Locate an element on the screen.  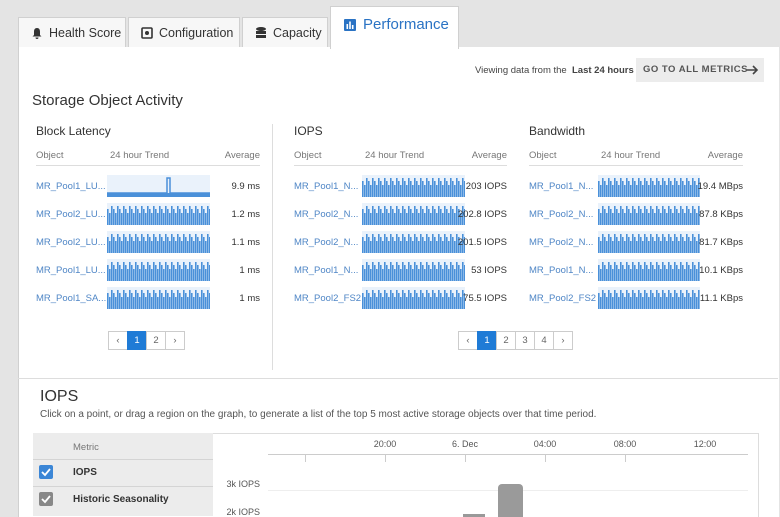
average: 53 IOPS is located at coordinates (489, 270).